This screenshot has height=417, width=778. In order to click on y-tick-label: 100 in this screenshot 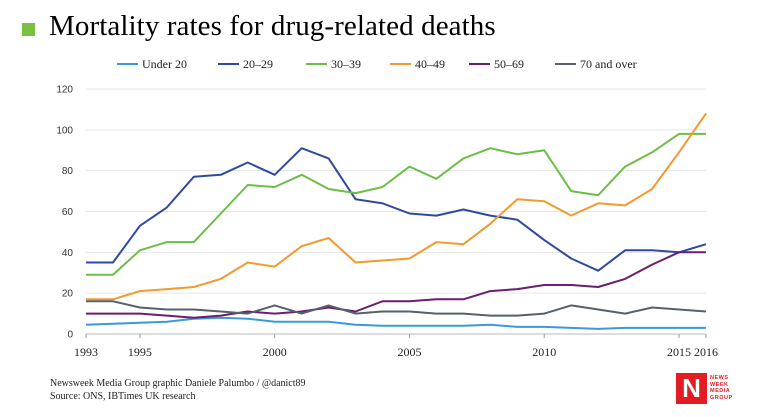, I will do `click(64, 130)`.